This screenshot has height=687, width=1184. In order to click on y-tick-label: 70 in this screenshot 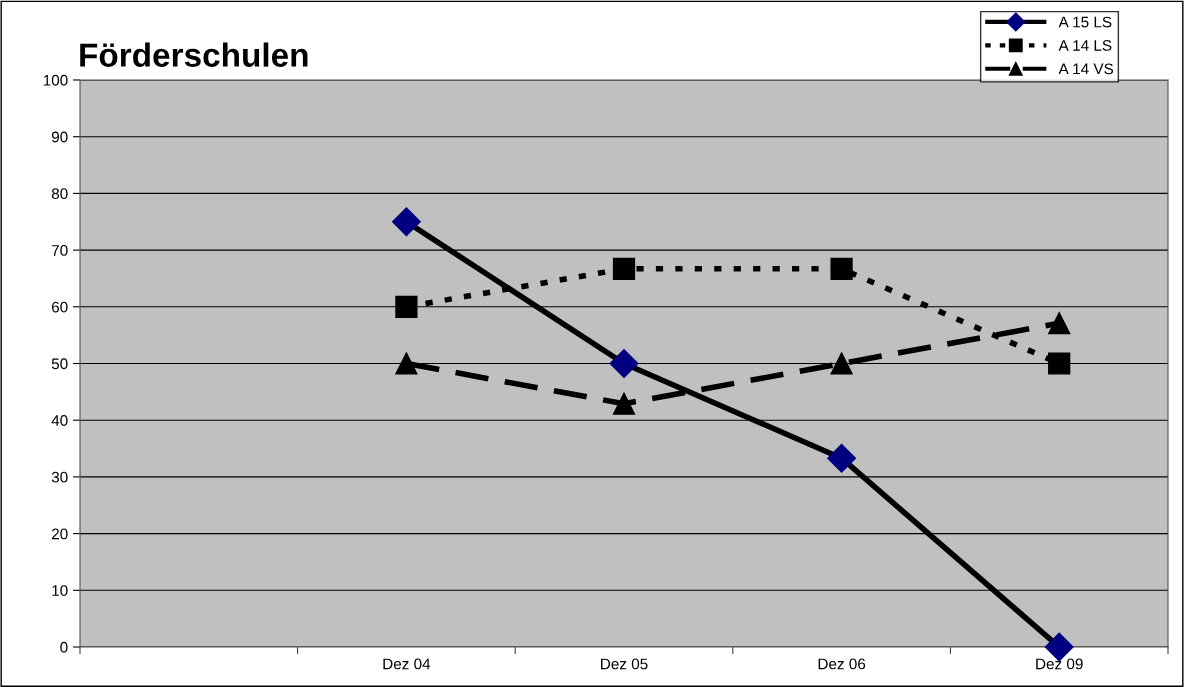, I will do `click(59, 250)`.